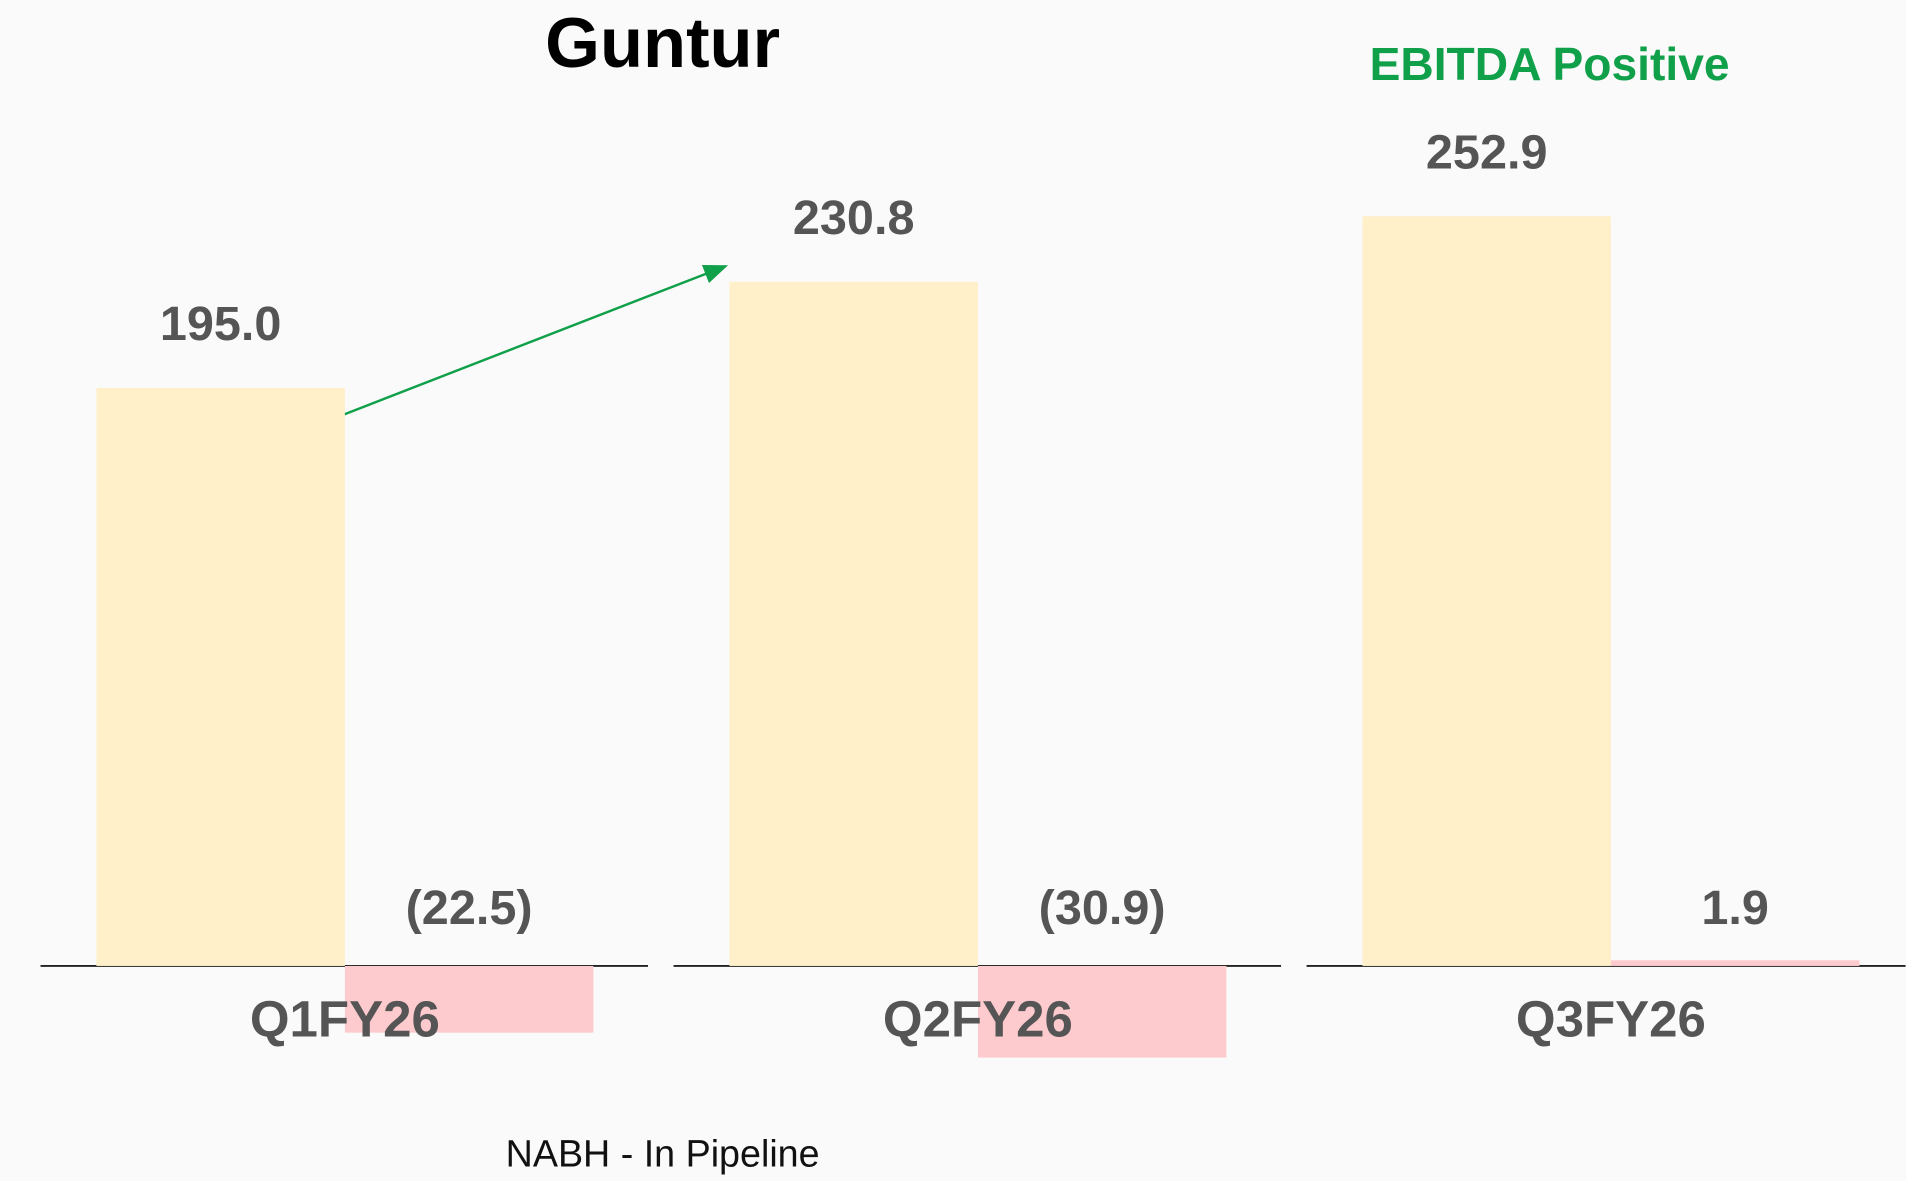 The width and height of the screenshot is (1906, 1181). Describe the element at coordinates (345, 1019) in the screenshot. I see `x-tick-label: Q1FY26` at that location.